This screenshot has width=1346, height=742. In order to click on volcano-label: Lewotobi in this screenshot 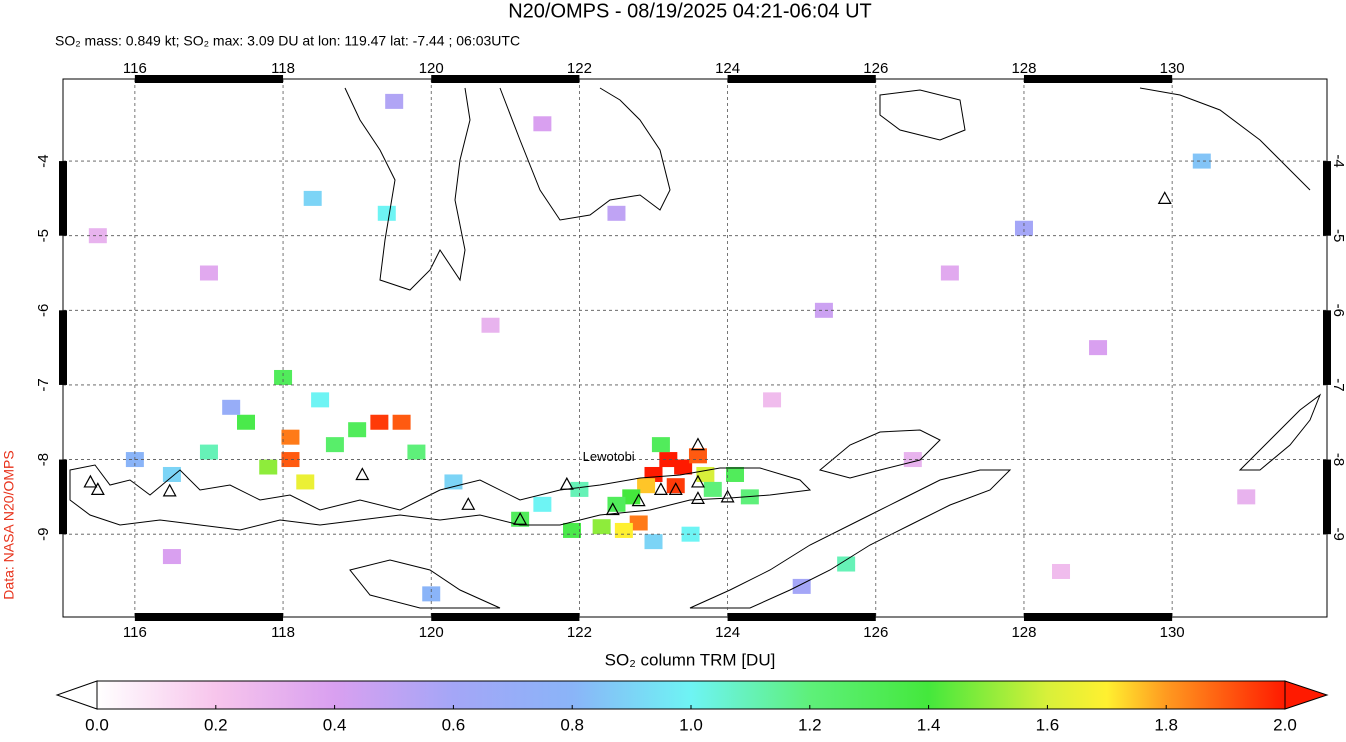, I will do `click(609, 456)`.